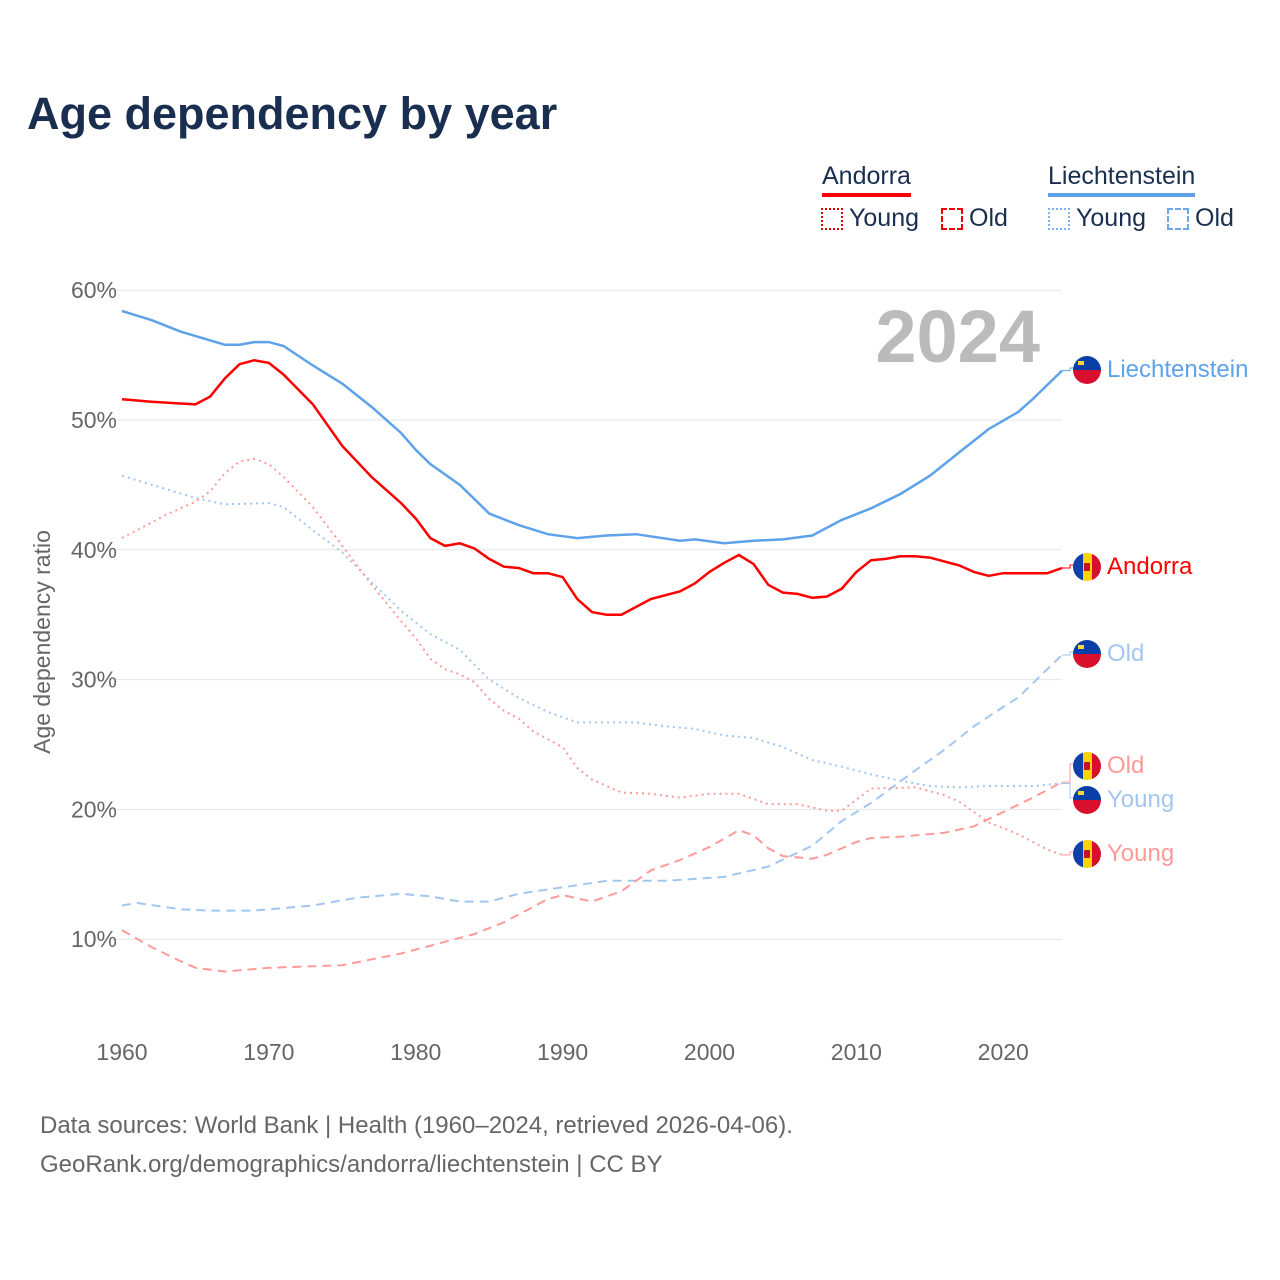  Describe the element at coordinates (957, 336) in the screenshot. I see `year-watermark: 2024` at that location.